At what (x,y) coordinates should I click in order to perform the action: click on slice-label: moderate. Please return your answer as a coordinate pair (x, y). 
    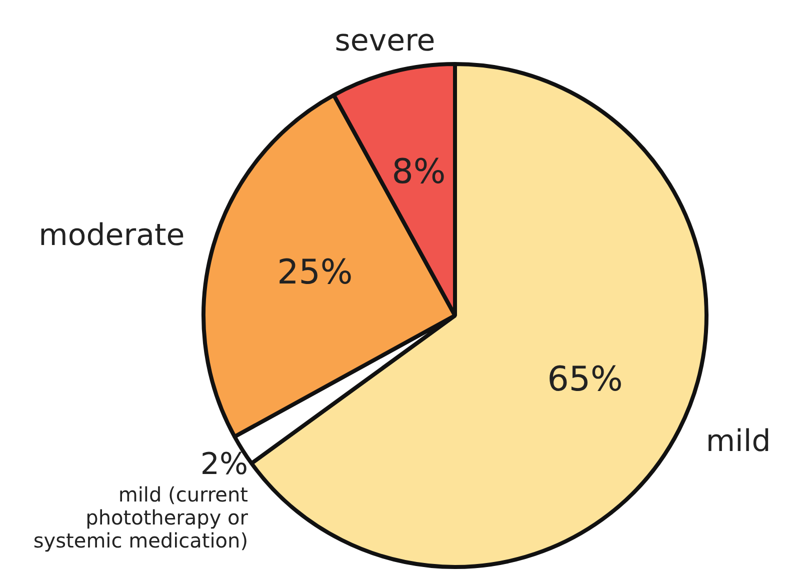
    Looking at the image, I should click on (111, 235).